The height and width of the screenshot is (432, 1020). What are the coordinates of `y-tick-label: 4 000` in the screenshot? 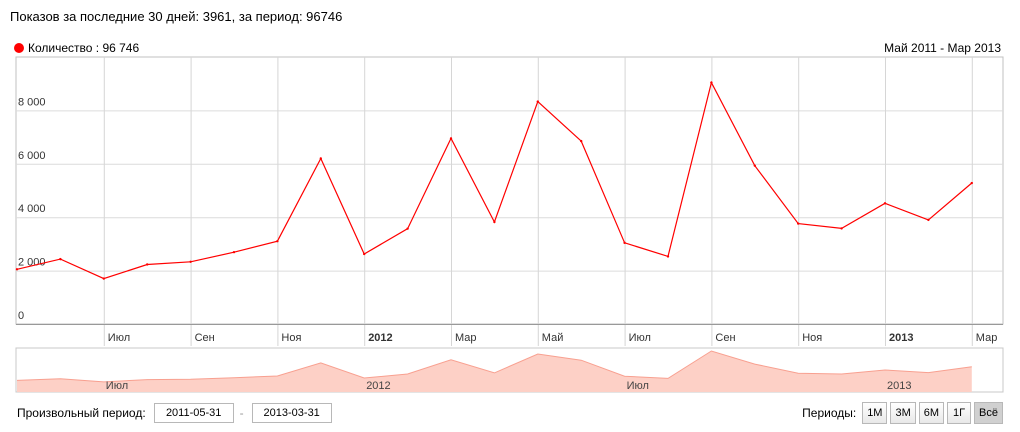 It's located at (32, 209).